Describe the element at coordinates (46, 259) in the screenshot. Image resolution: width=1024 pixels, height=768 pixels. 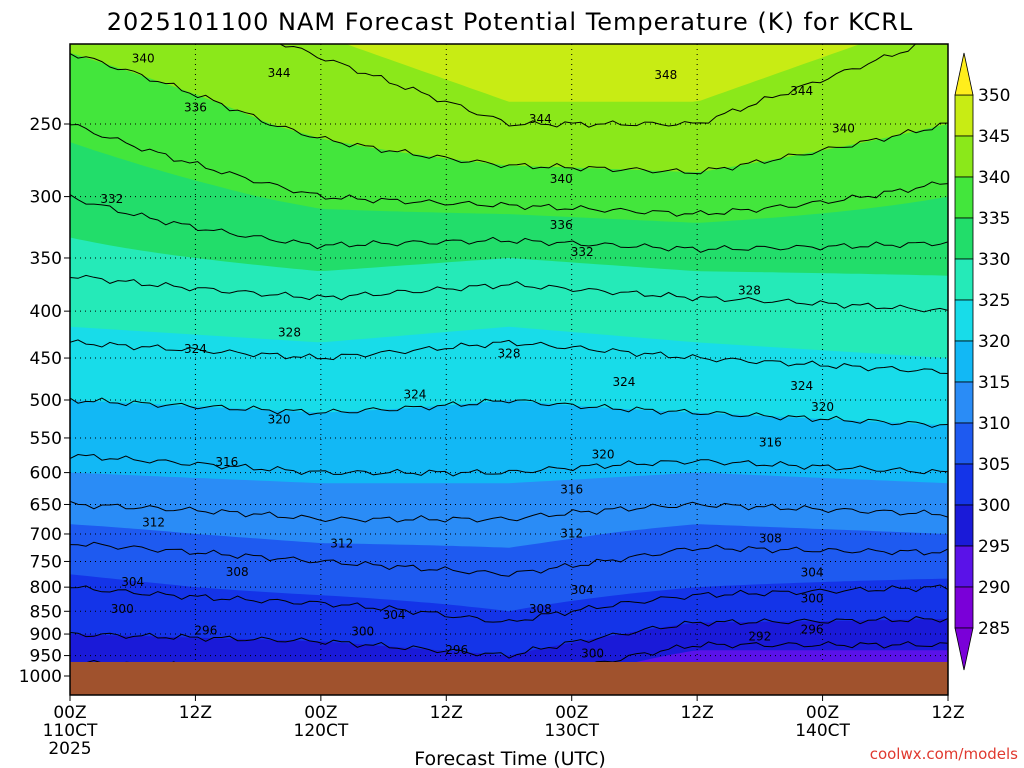
I see `y-tick-label: 350` at that location.